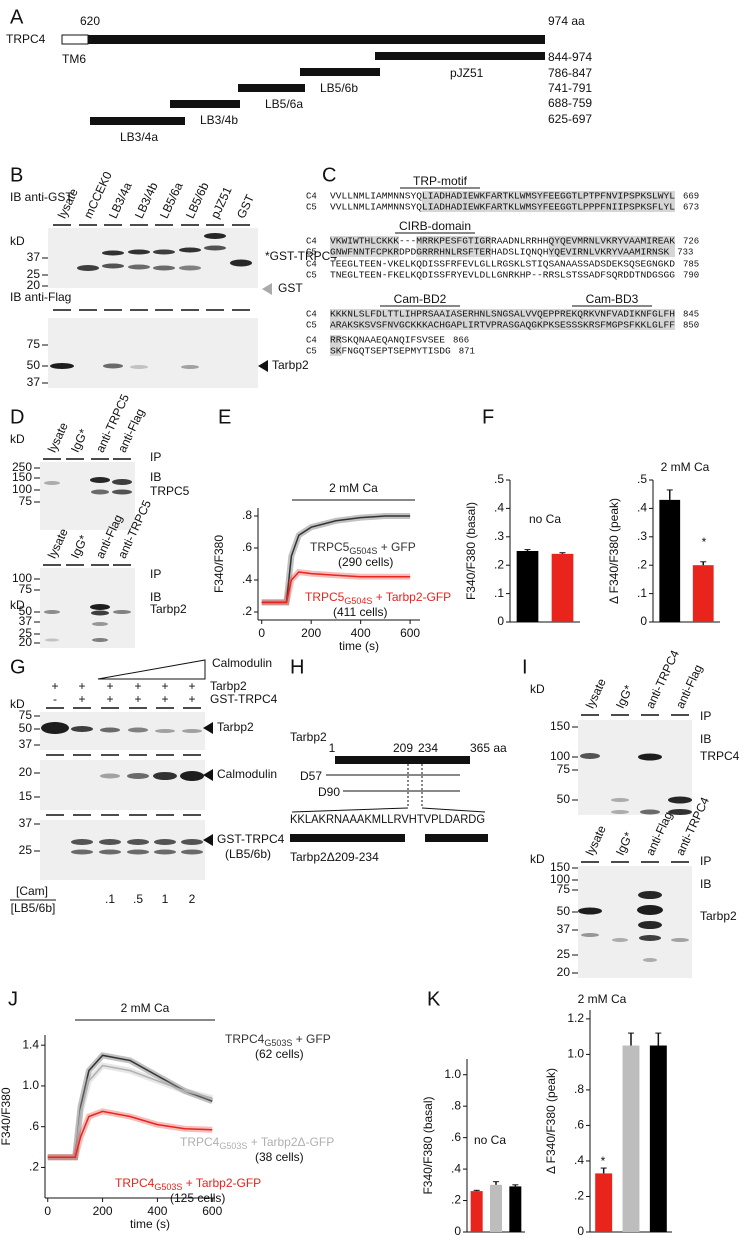 The image size is (745, 1242). I want to click on panel-letter: E, so click(224, 417).